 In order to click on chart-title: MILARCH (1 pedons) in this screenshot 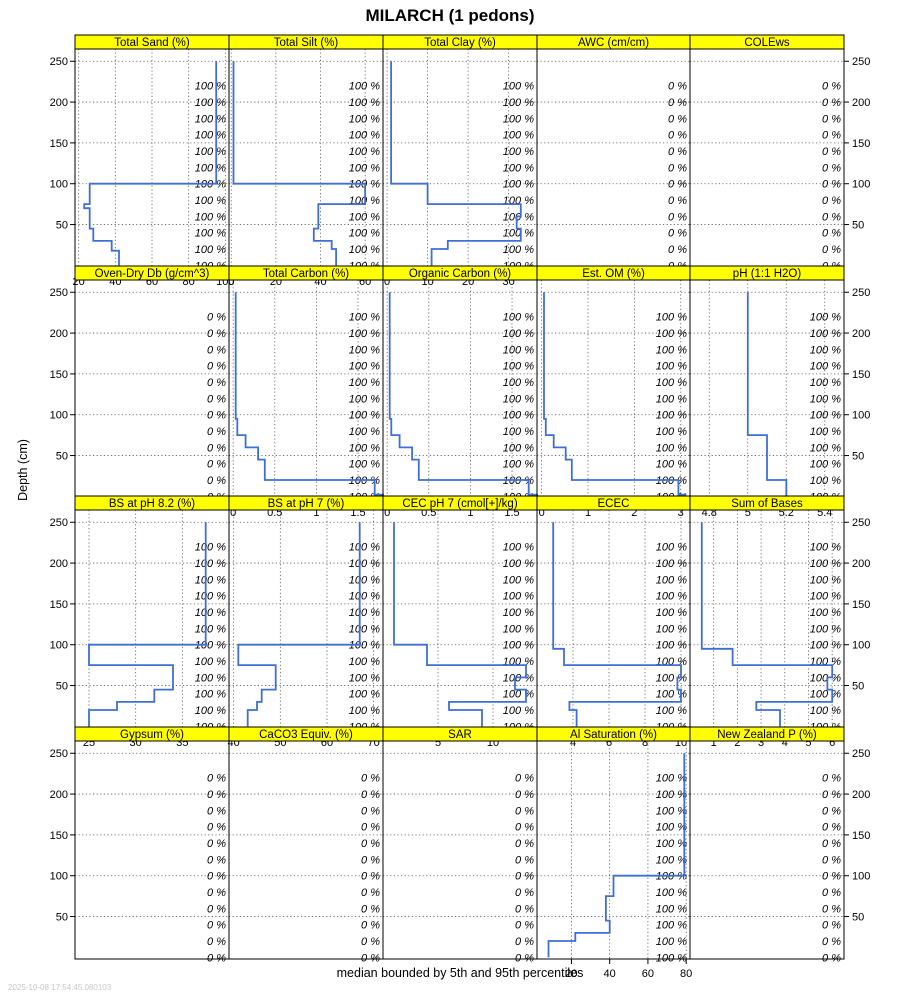, I will do `click(449, 15)`.